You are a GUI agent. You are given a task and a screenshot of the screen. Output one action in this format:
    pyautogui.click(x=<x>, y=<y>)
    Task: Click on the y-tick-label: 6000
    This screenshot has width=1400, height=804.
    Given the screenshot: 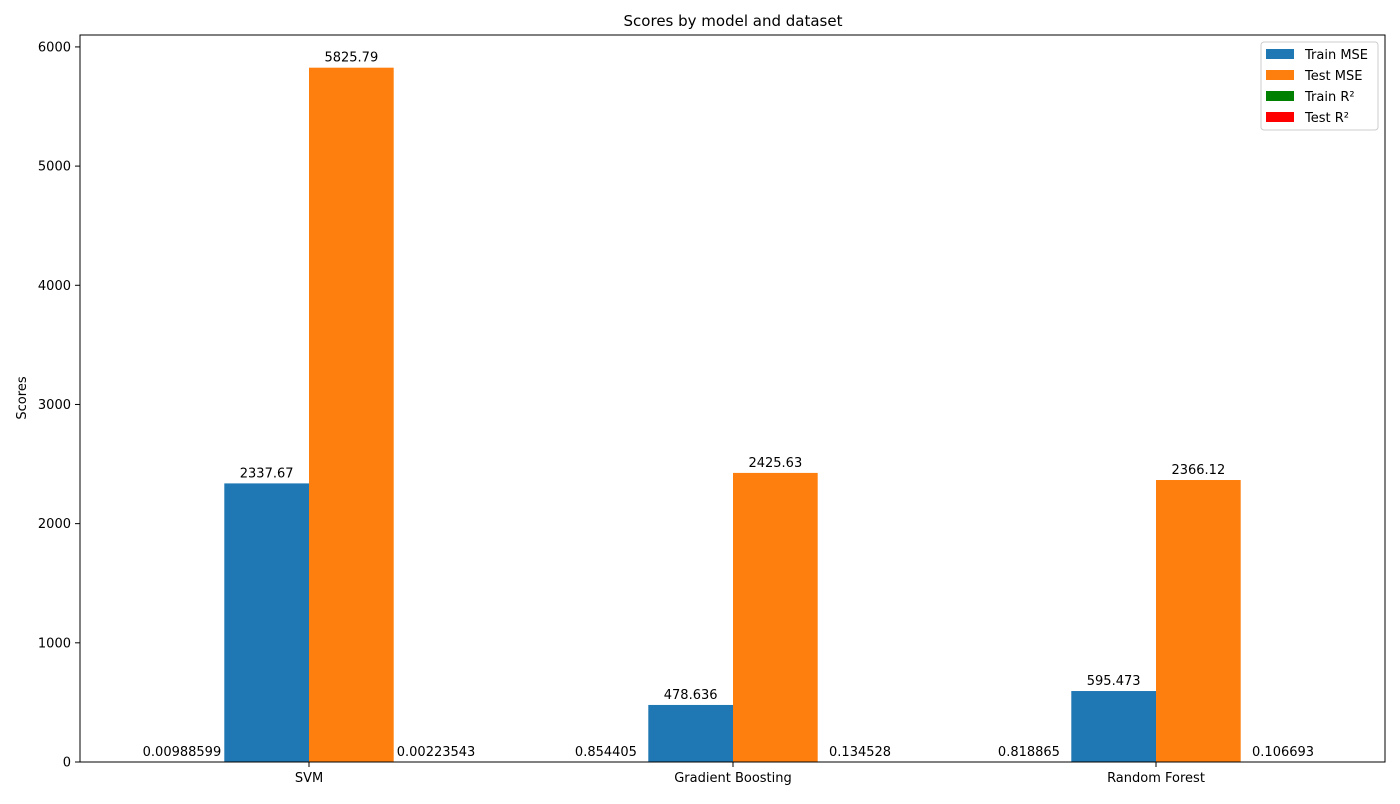 What is the action you would take?
    pyautogui.click(x=54, y=47)
    